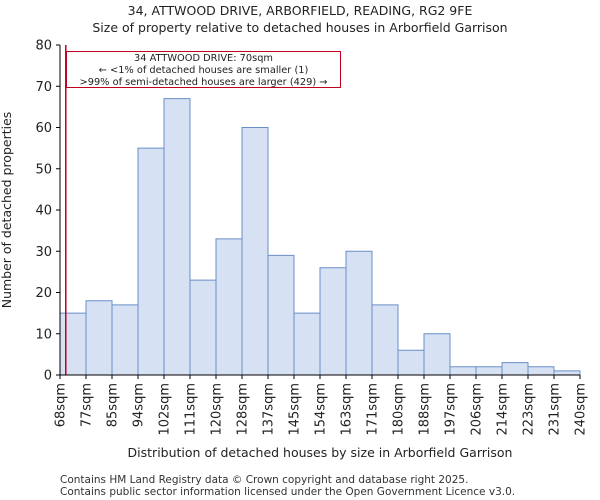  I want to click on bar-137sqm, so click(281, 315).